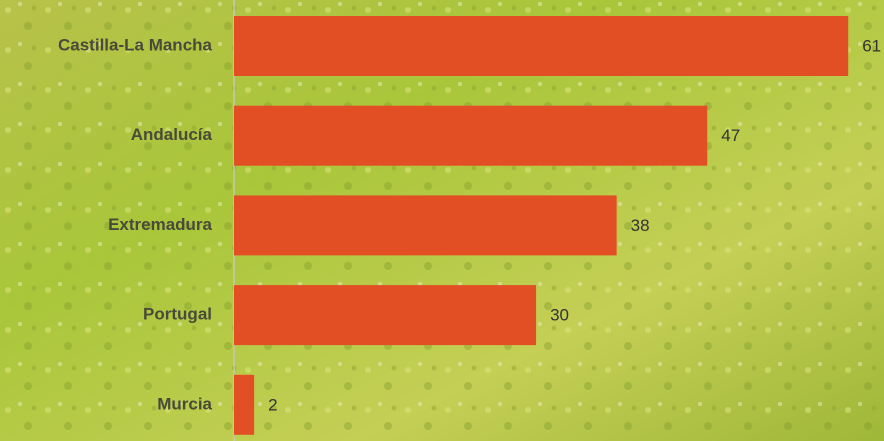 Image resolution: width=884 pixels, height=441 pixels. What do you see at coordinates (871, 45) in the screenshot?
I see `value-label: 61` at bounding box center [871, 45].